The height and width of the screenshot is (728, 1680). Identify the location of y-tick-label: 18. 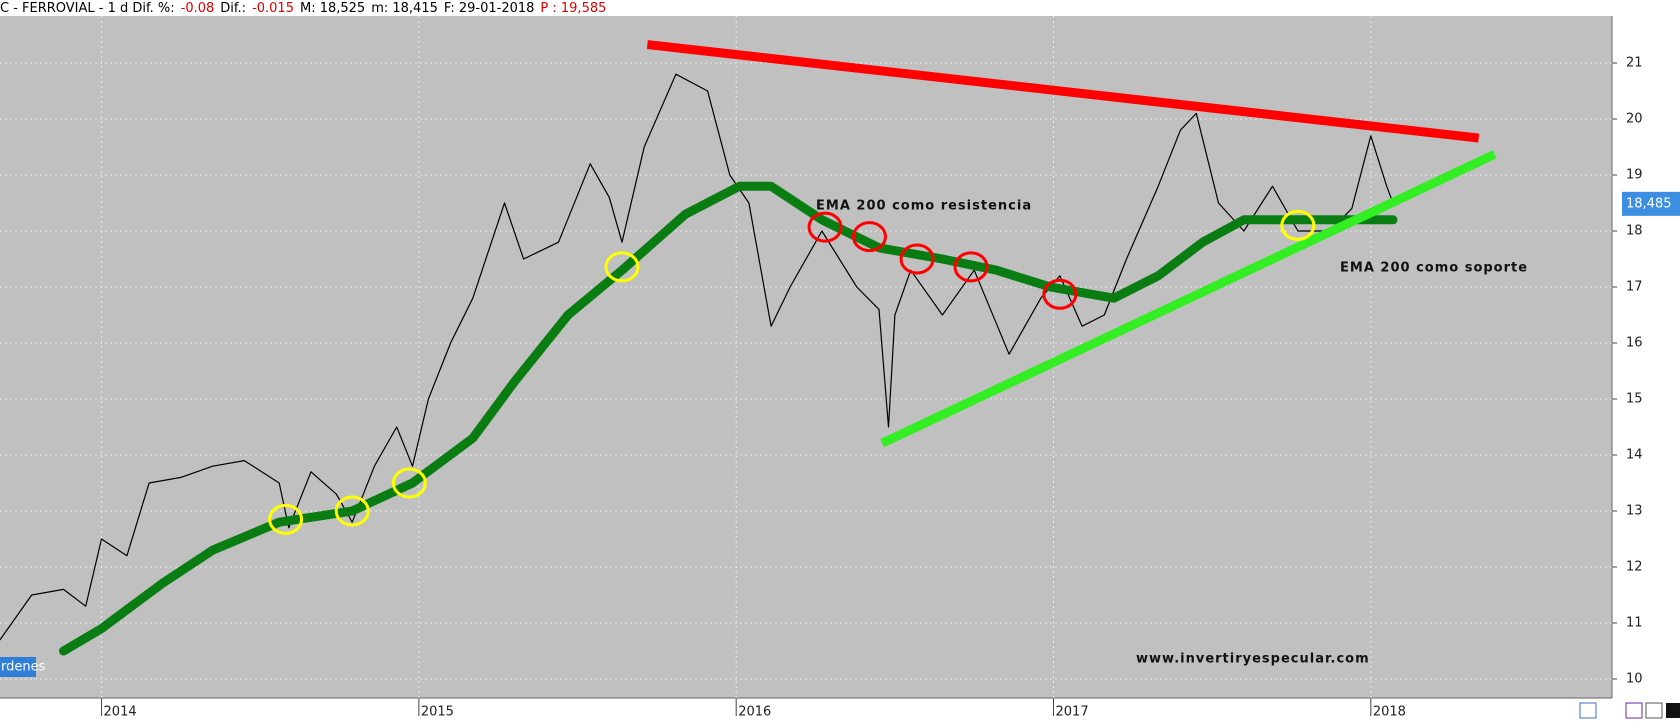
(1634, 231).